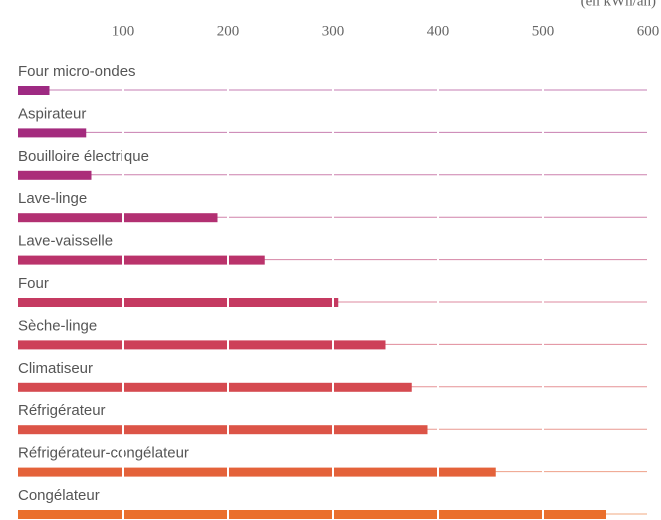  Describe the element at coordinates (228, 31) in the screenshot. I see `x-tick-label: 200` at that location.